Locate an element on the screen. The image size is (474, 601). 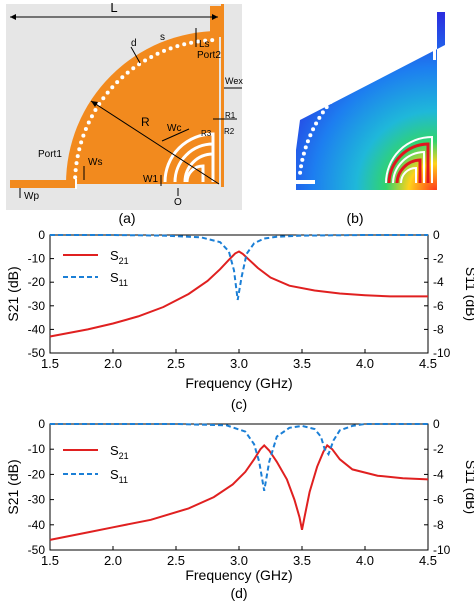
chart-c-xtick-label: 3.0 is located at coordinates (239, 363).